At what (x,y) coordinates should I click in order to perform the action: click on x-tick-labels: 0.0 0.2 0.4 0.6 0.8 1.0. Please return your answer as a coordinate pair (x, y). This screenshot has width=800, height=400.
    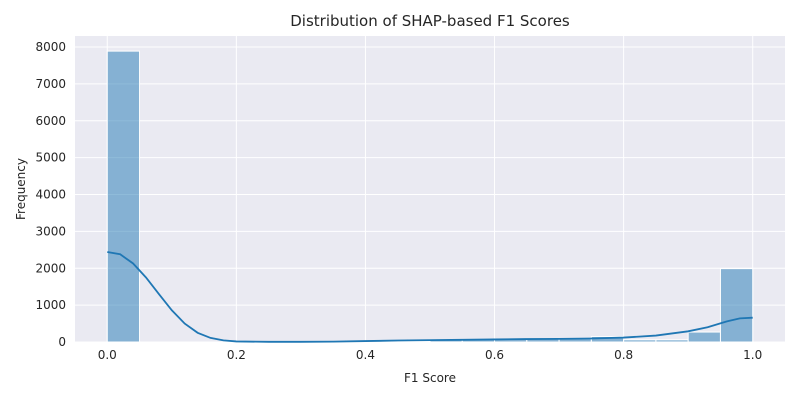
    Looking at the image, I should click on (430, 355).